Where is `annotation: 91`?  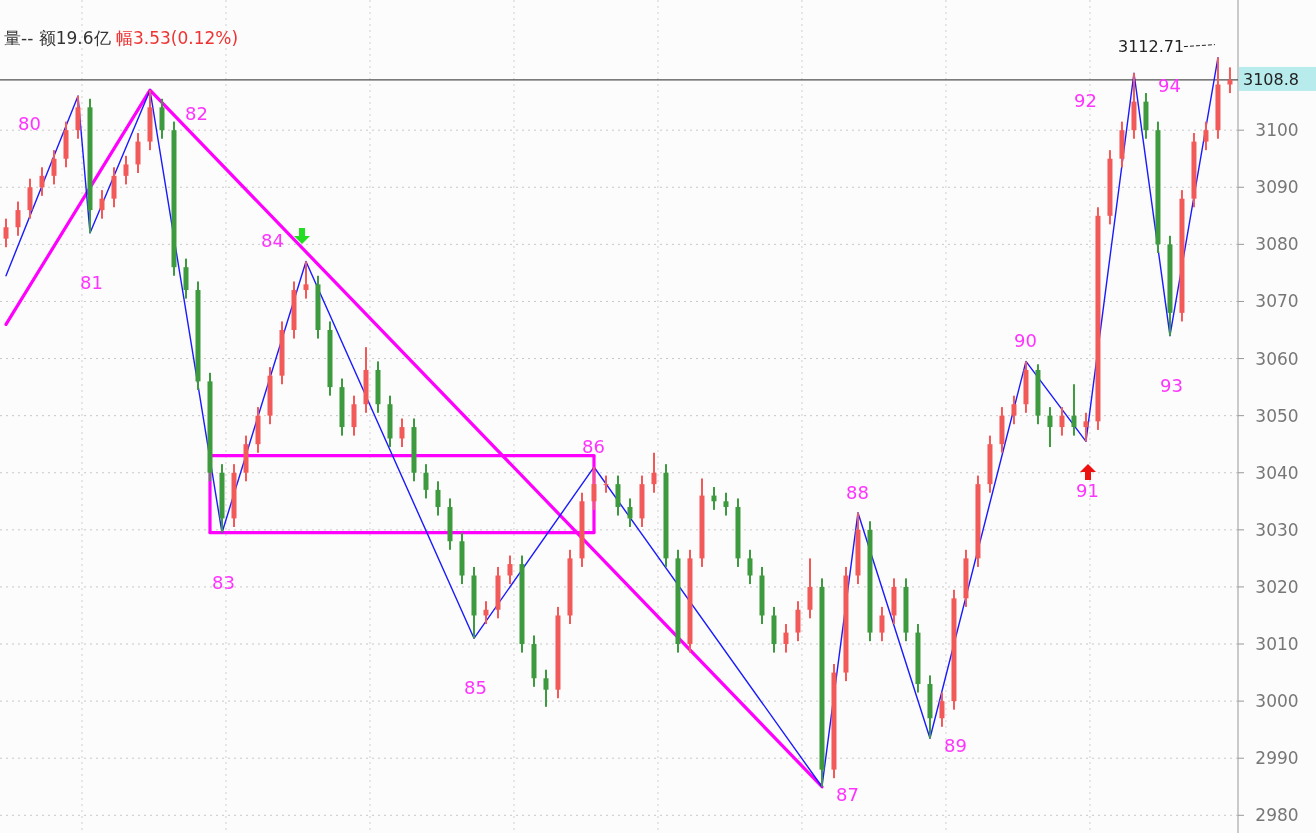 annotation: 91 is located at coordinates (1087, 491).